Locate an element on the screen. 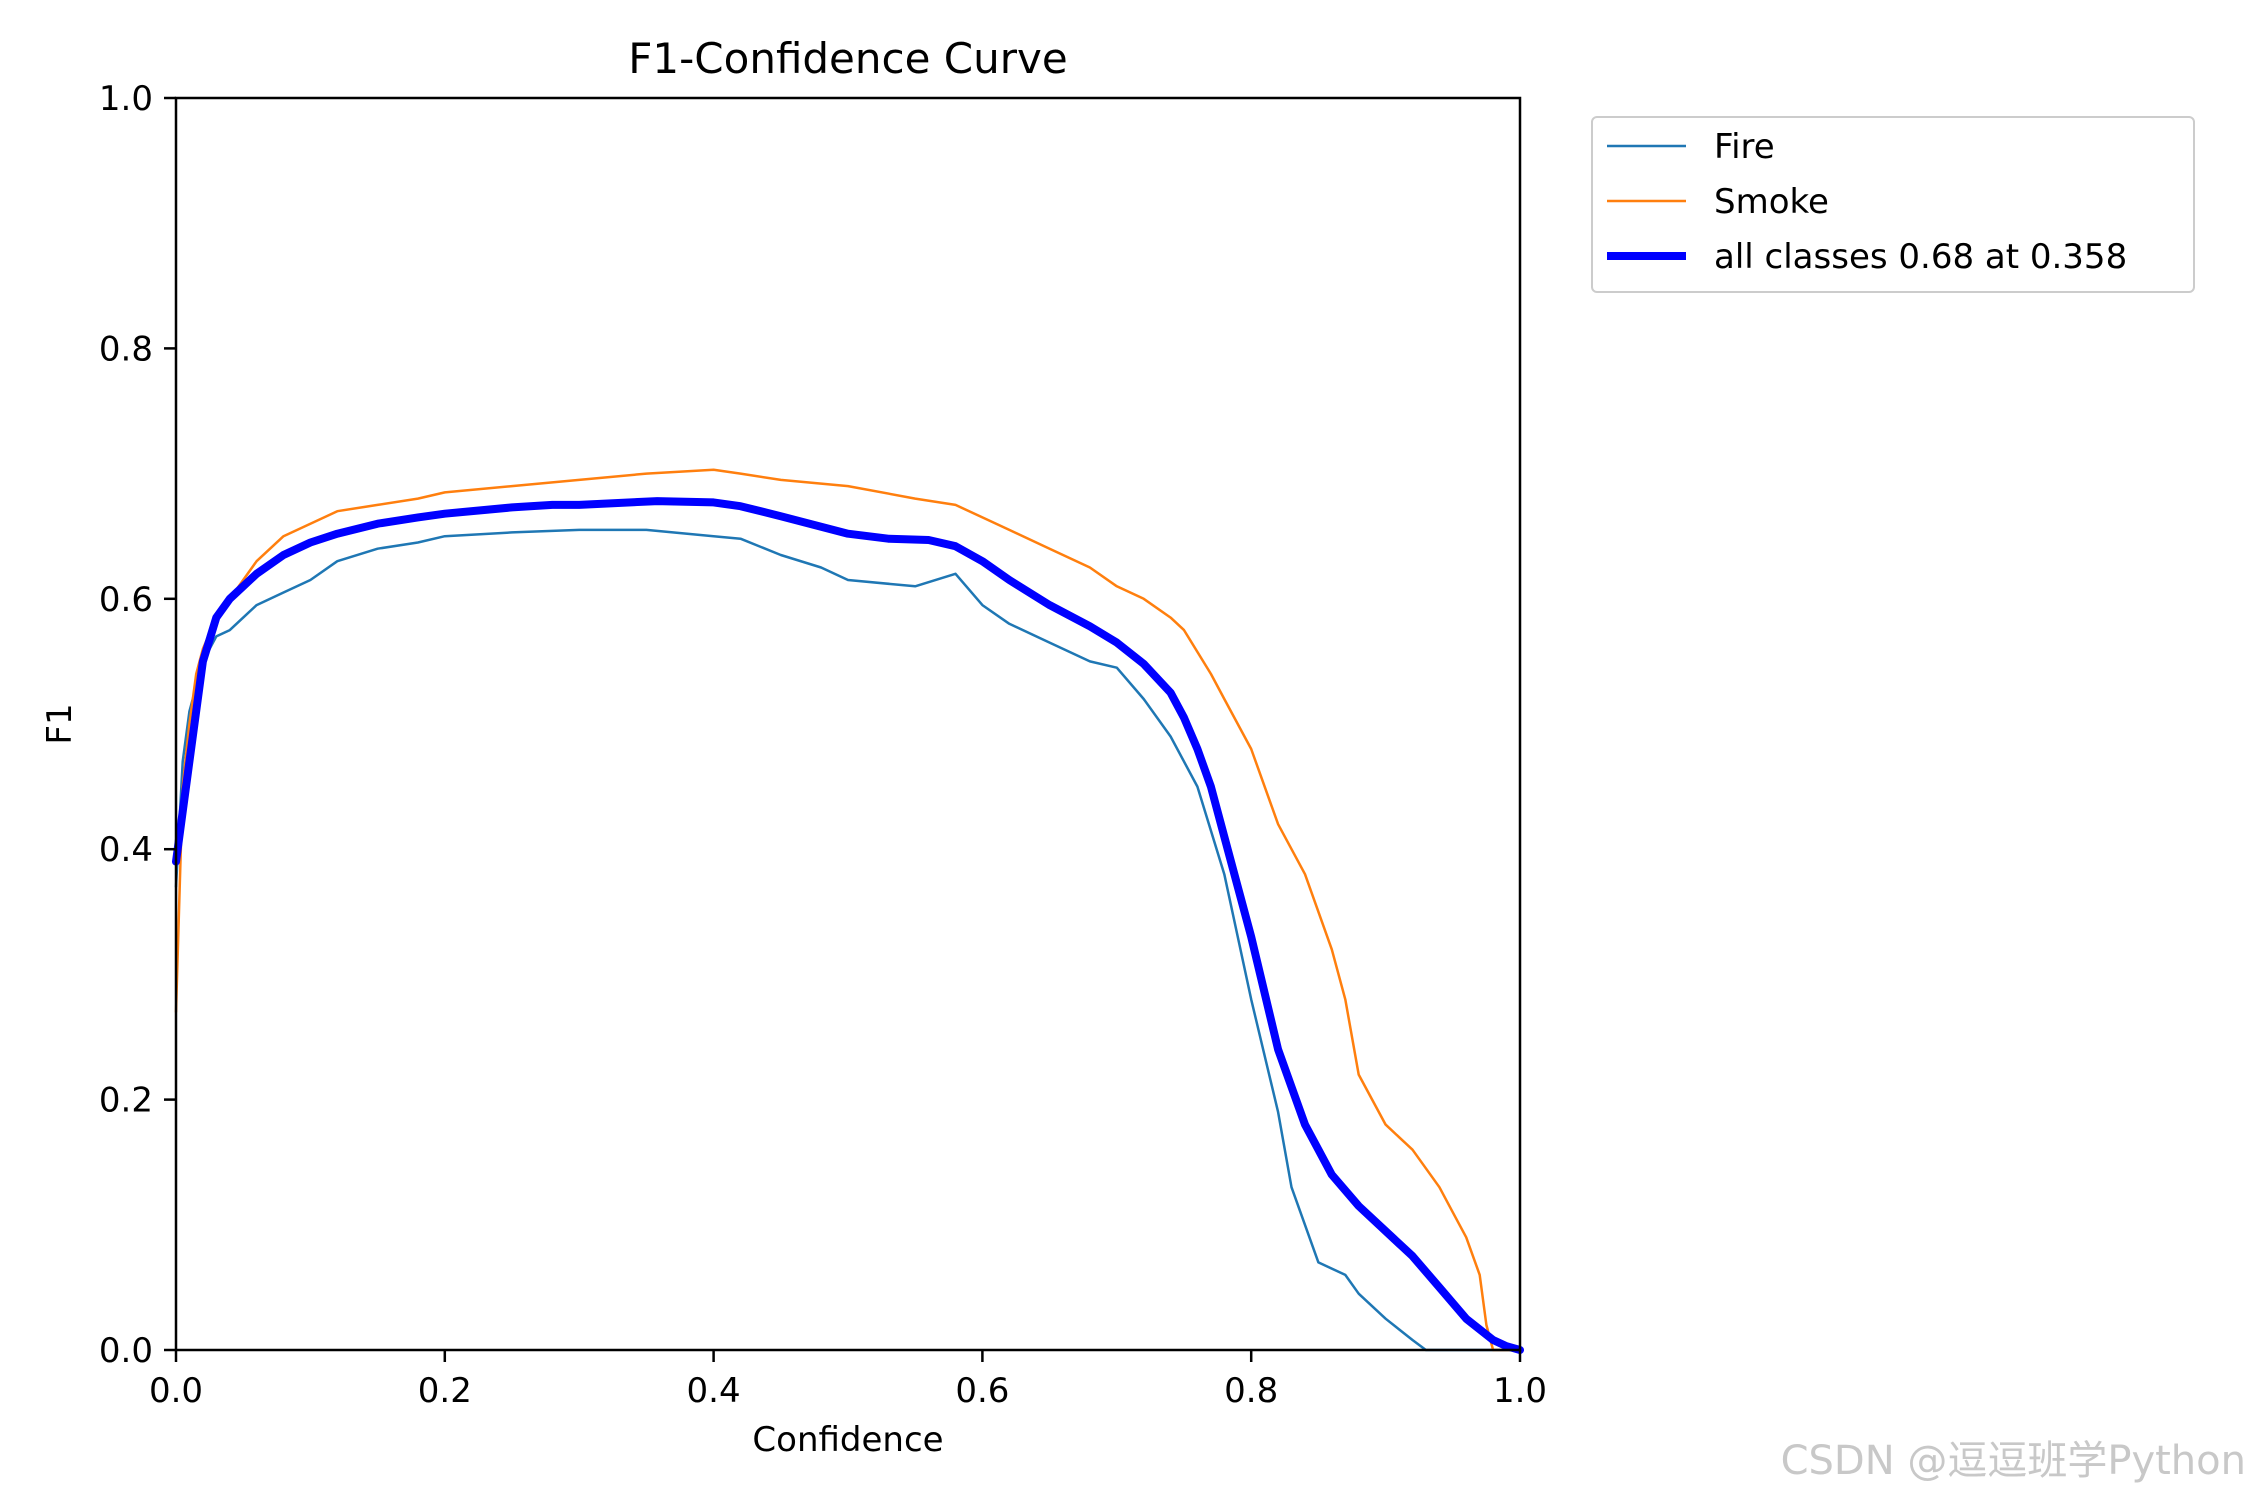  y-tick-label: 0.4 is located at coordinates (126, 850).